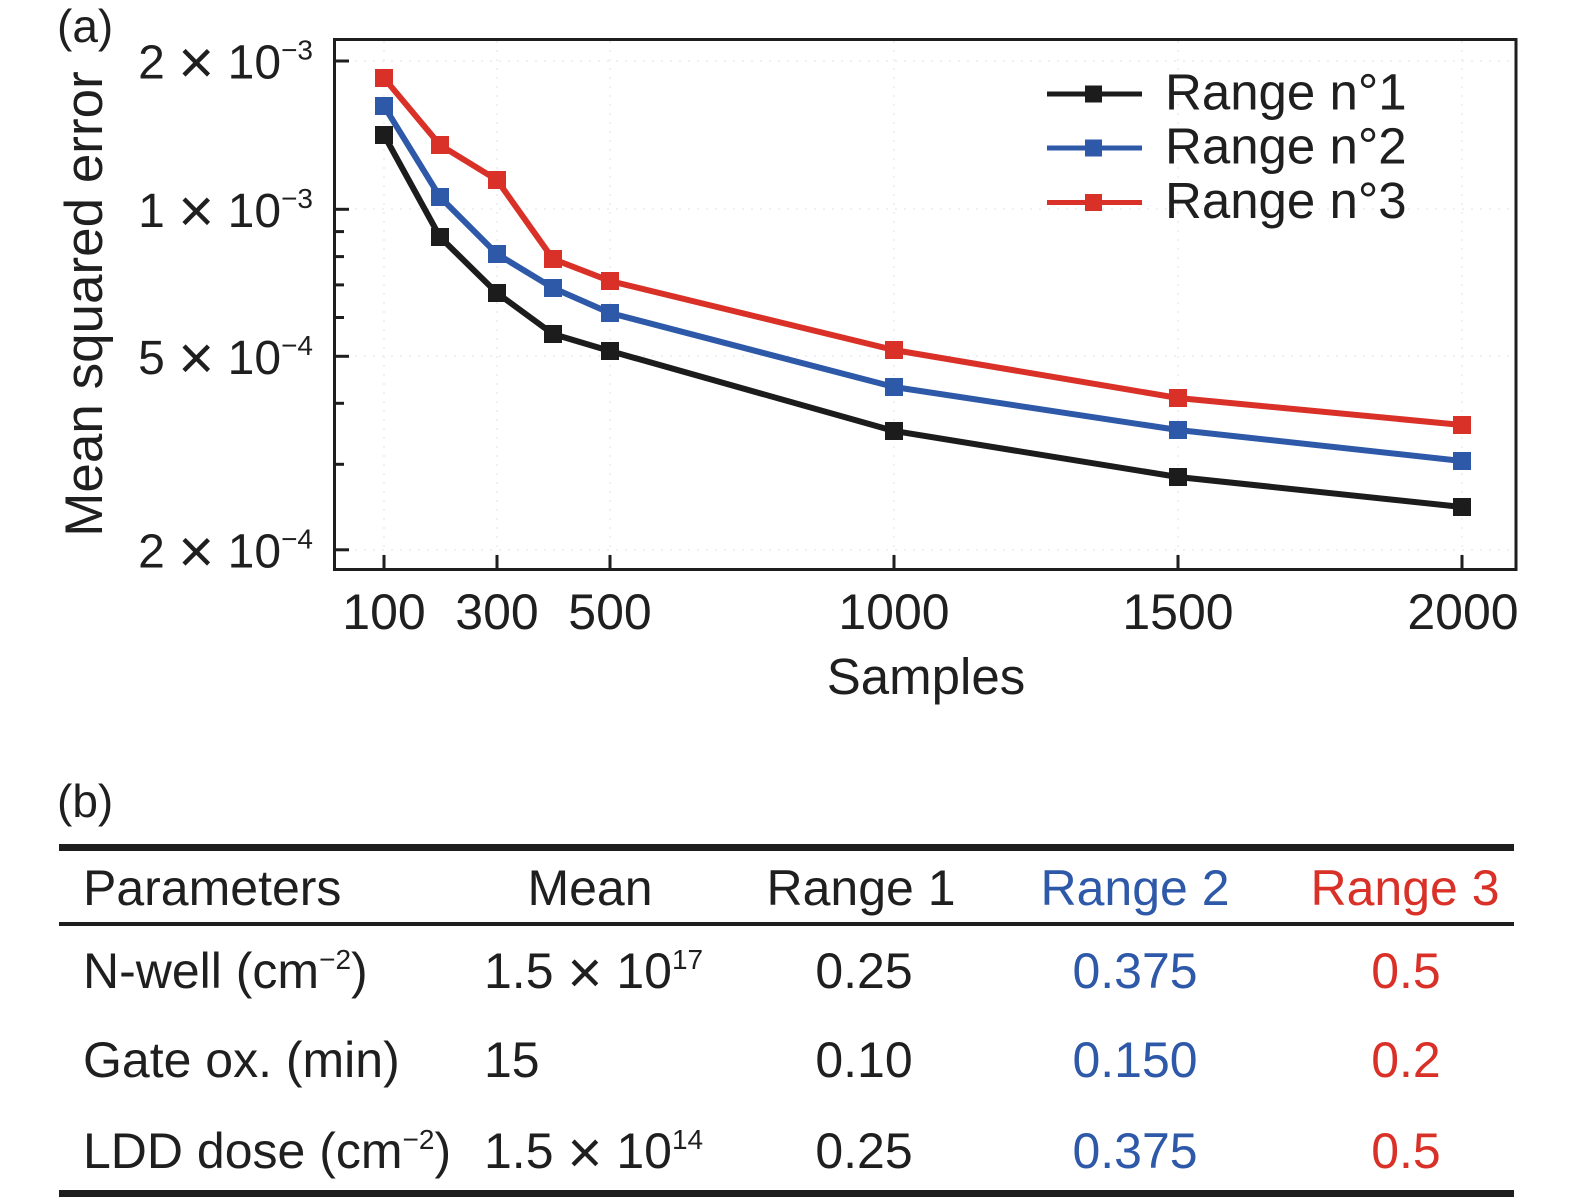 The width and height of the screenshot is (1575, 1202). Describe the element at coordinates (383, 612) in the screenshot. I see `svg-text: 100` at that location.